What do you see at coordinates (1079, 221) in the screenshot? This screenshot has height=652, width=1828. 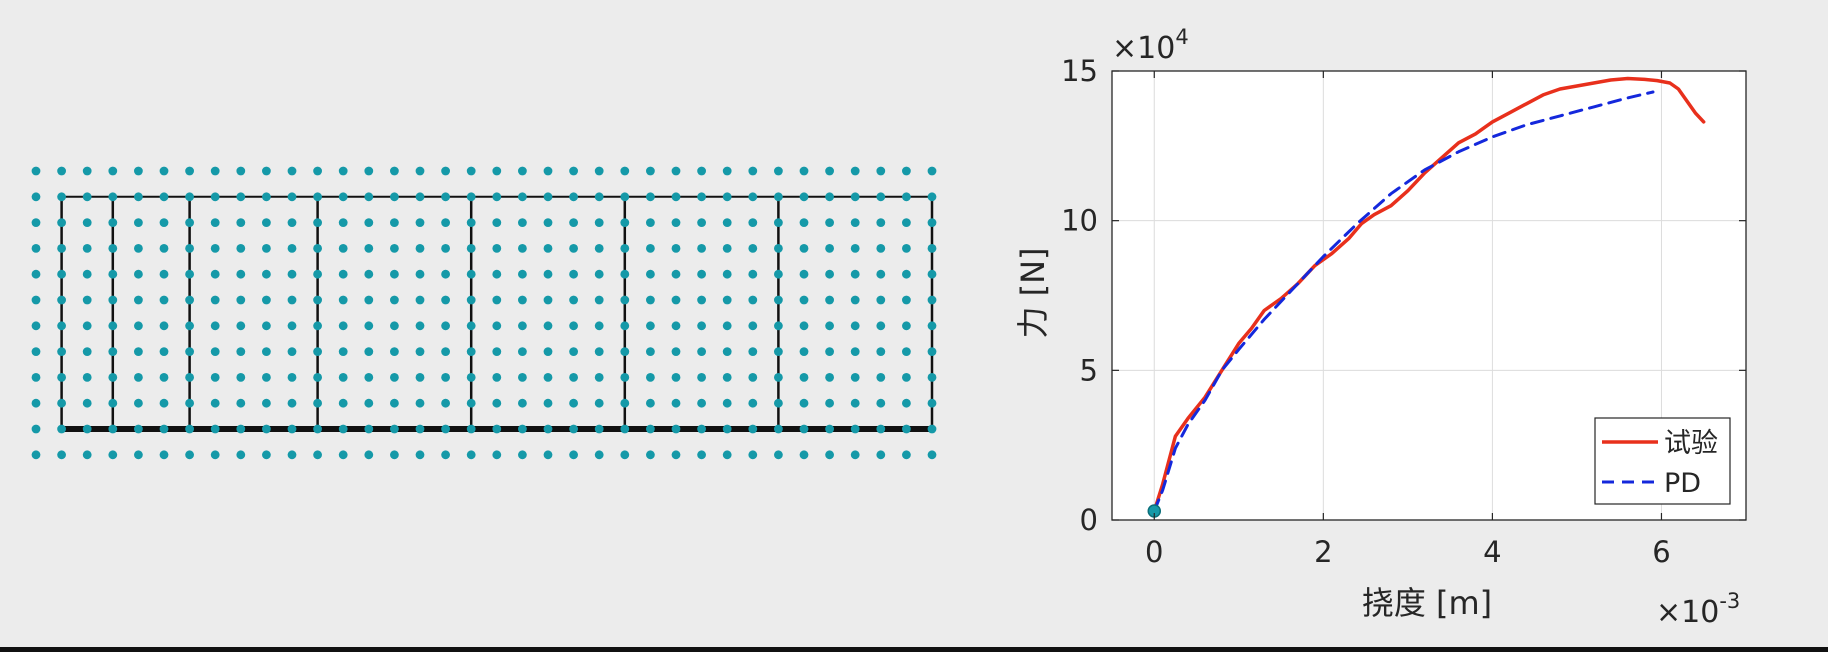 I see `y-tick-label: 10` at bounding box center [1079, 221].